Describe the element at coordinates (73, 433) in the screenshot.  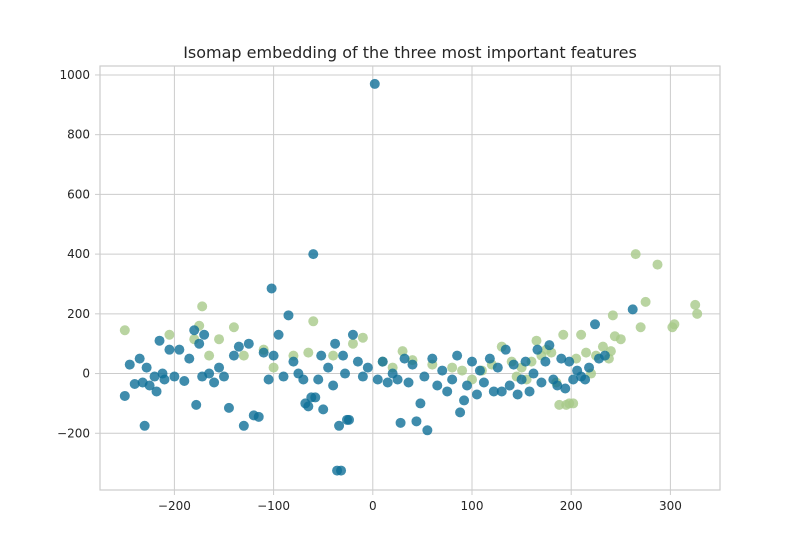
I see `y-tick-label: −200` at that location.